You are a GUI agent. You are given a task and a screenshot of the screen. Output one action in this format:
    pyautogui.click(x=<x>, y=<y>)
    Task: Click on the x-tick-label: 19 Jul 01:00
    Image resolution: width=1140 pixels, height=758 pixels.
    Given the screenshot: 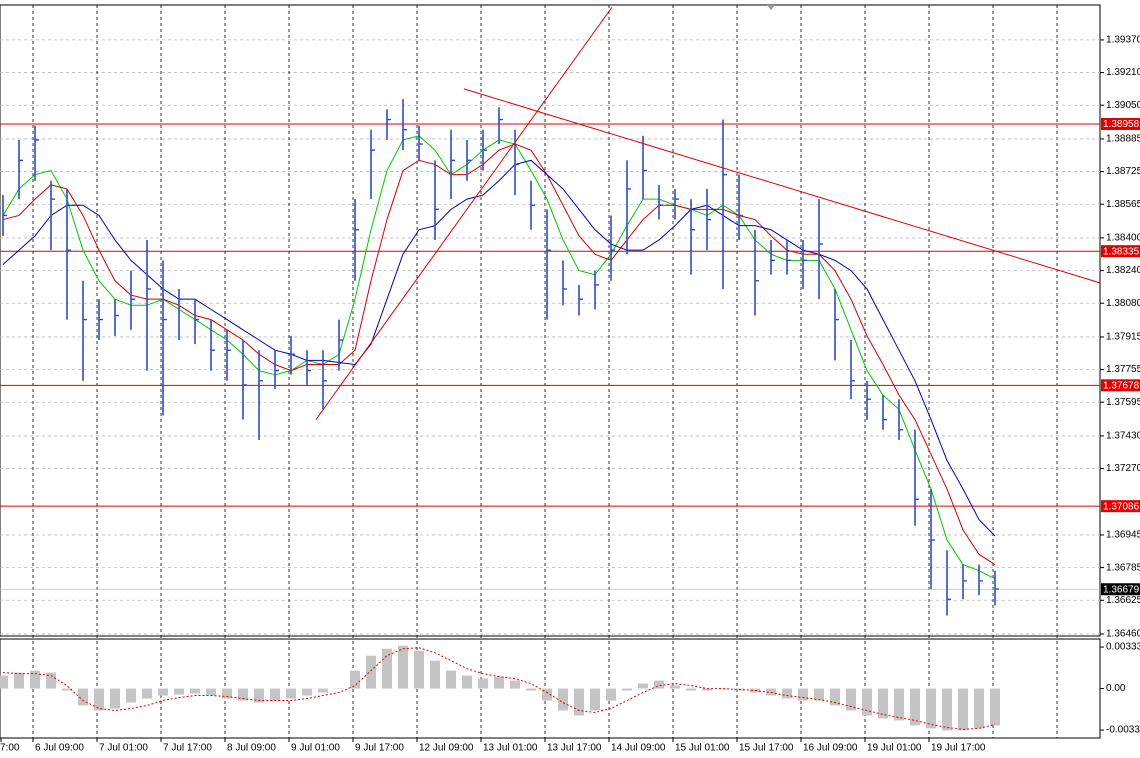 What is the action you would take?
    pyautogui.click(x=894, y=748)
    